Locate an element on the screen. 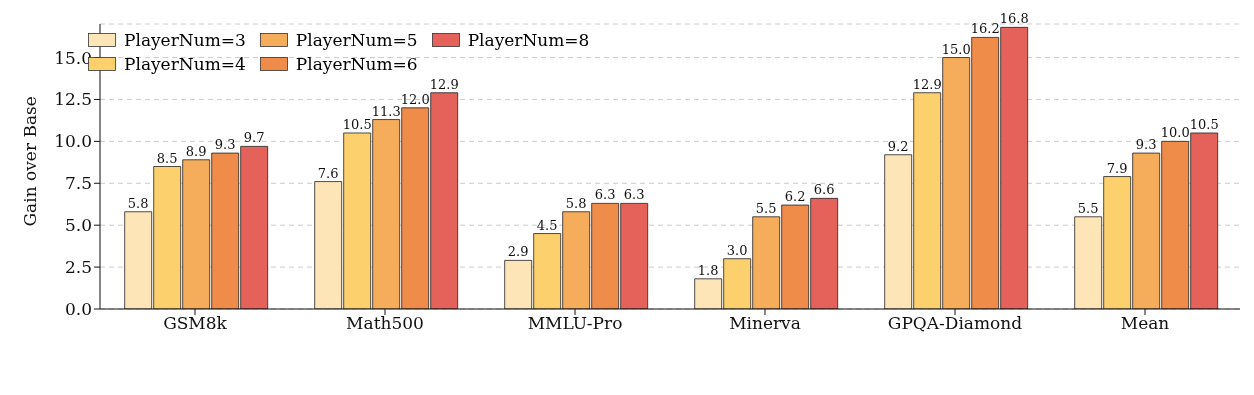 The width and height of the screenshot is (1254, 395). legend-label: PlayerNum=4 is located at coordinates (185, 64).